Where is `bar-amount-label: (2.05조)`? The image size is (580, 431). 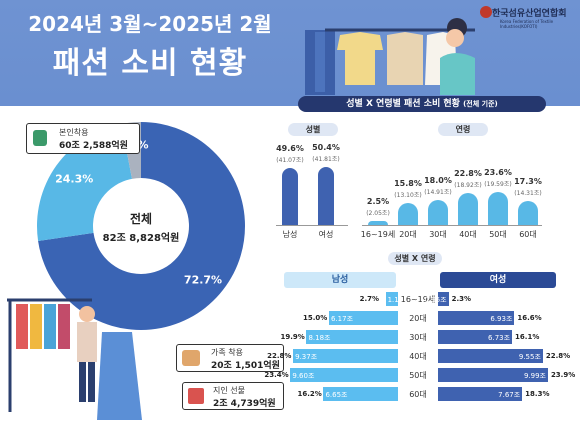 bar-amount-label: (2.05조) is located at coordinates (378, 213).